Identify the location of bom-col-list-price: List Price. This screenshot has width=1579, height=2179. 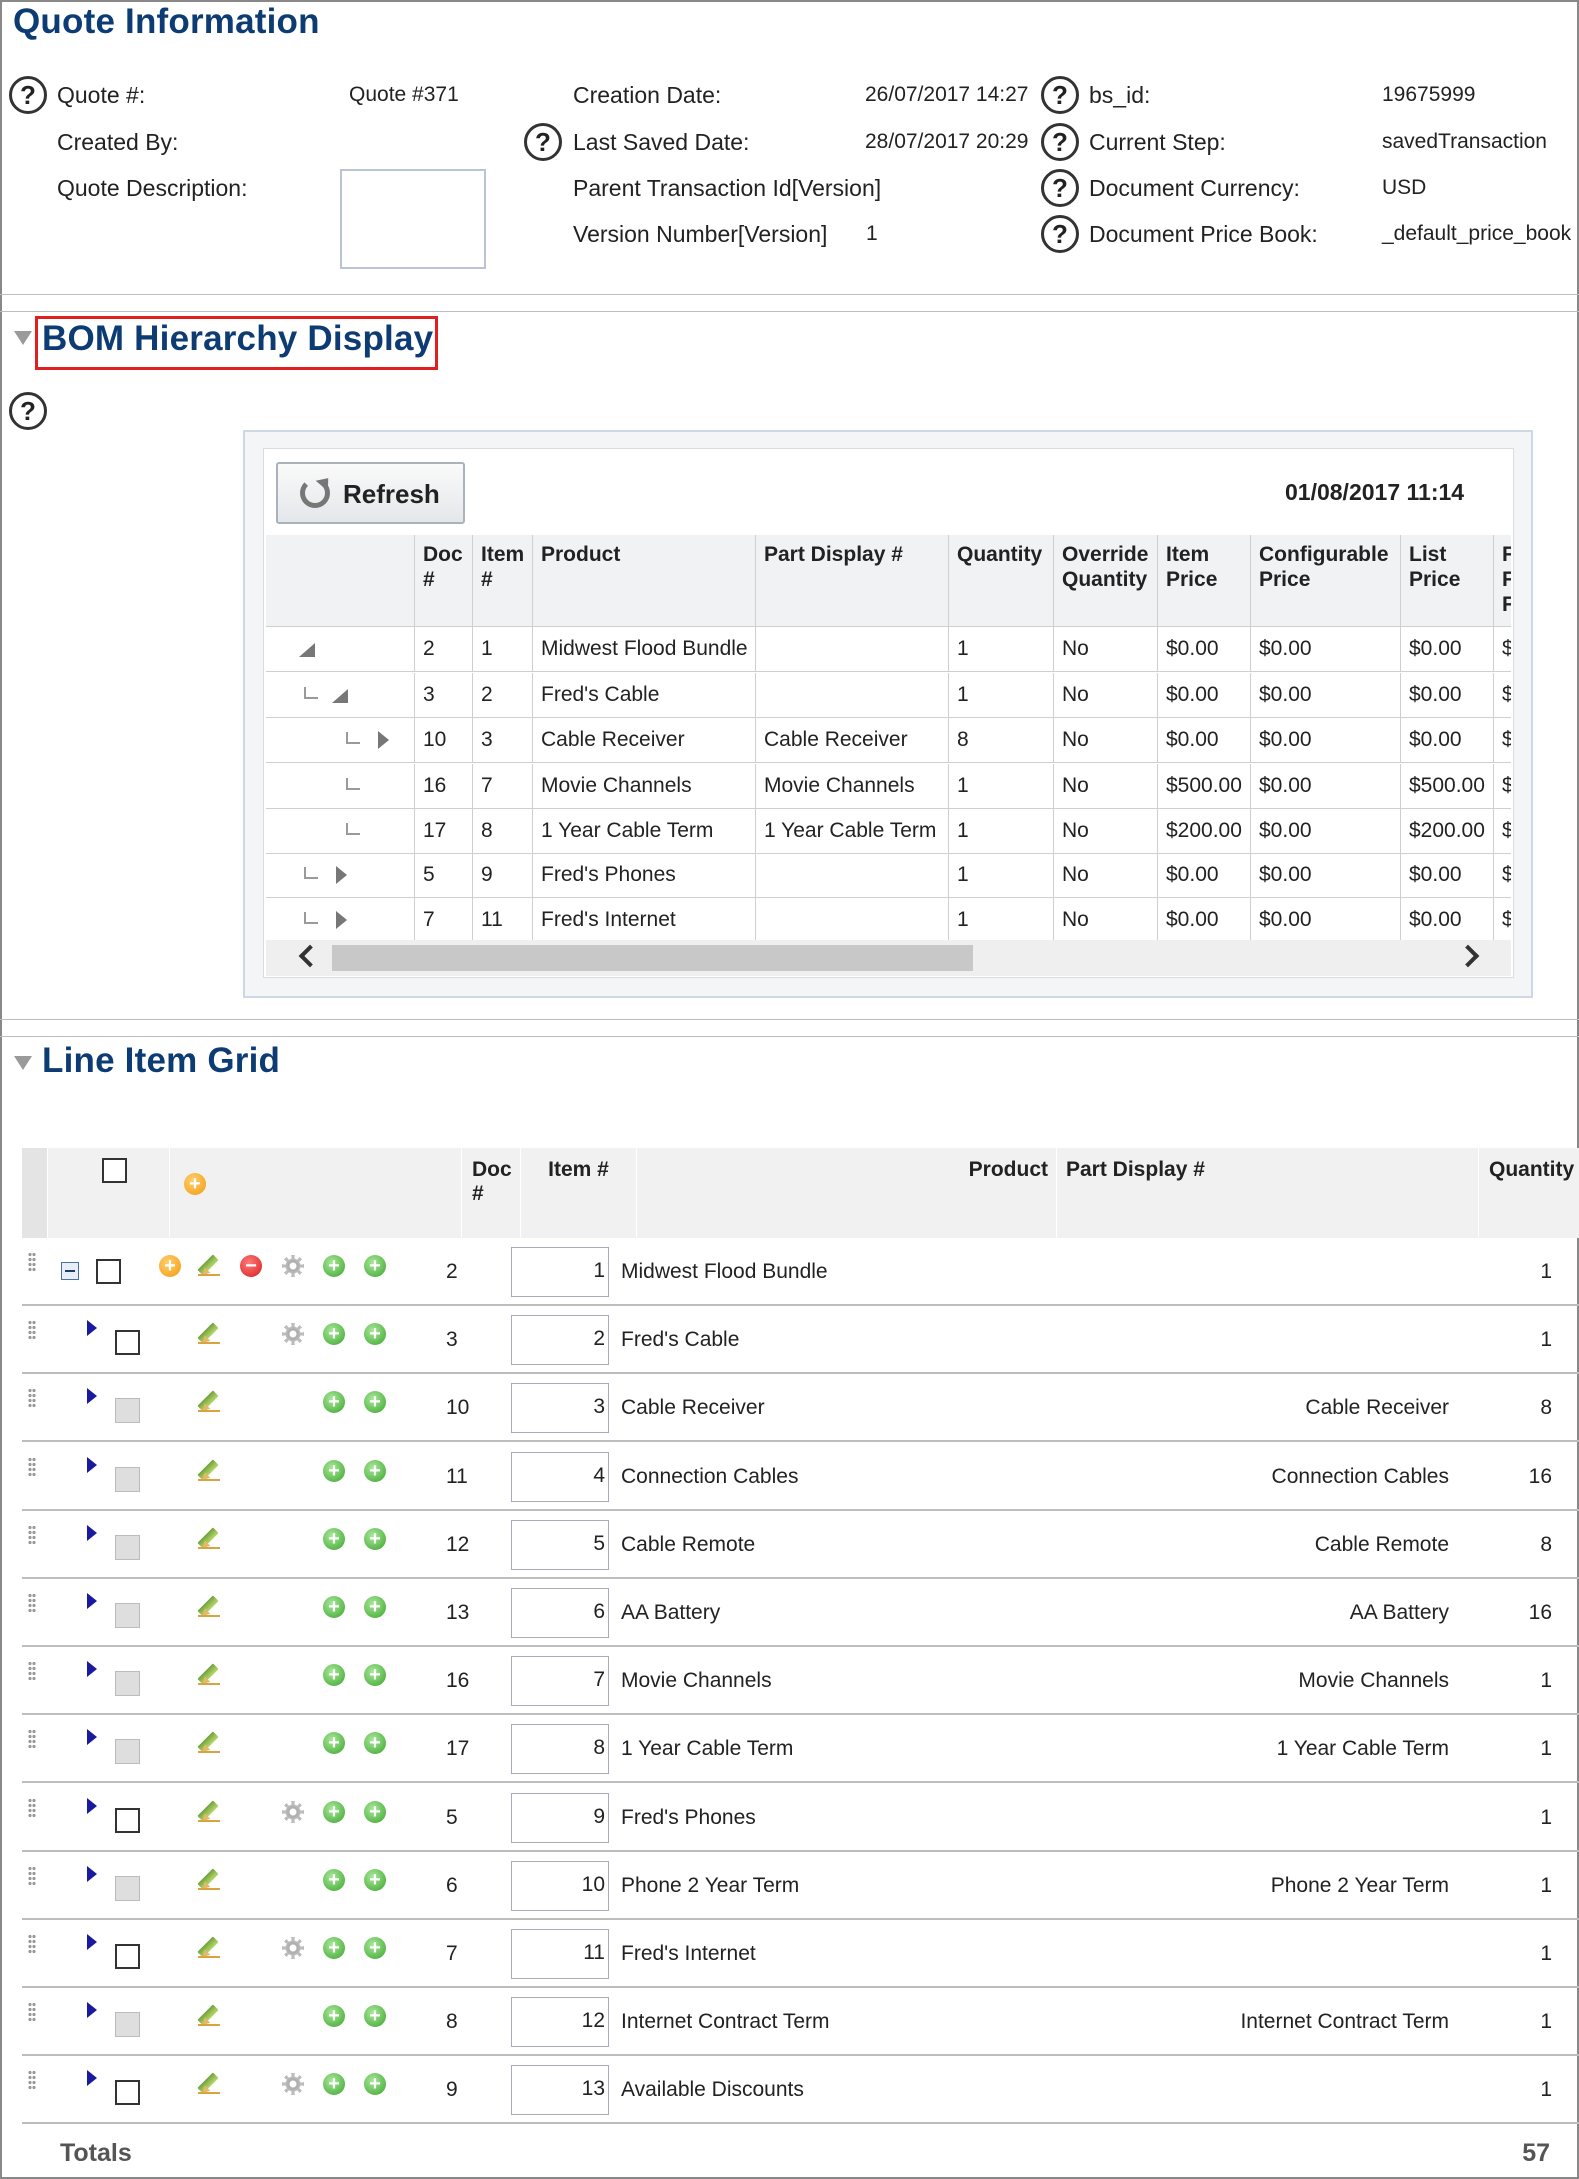
(1447, 581).